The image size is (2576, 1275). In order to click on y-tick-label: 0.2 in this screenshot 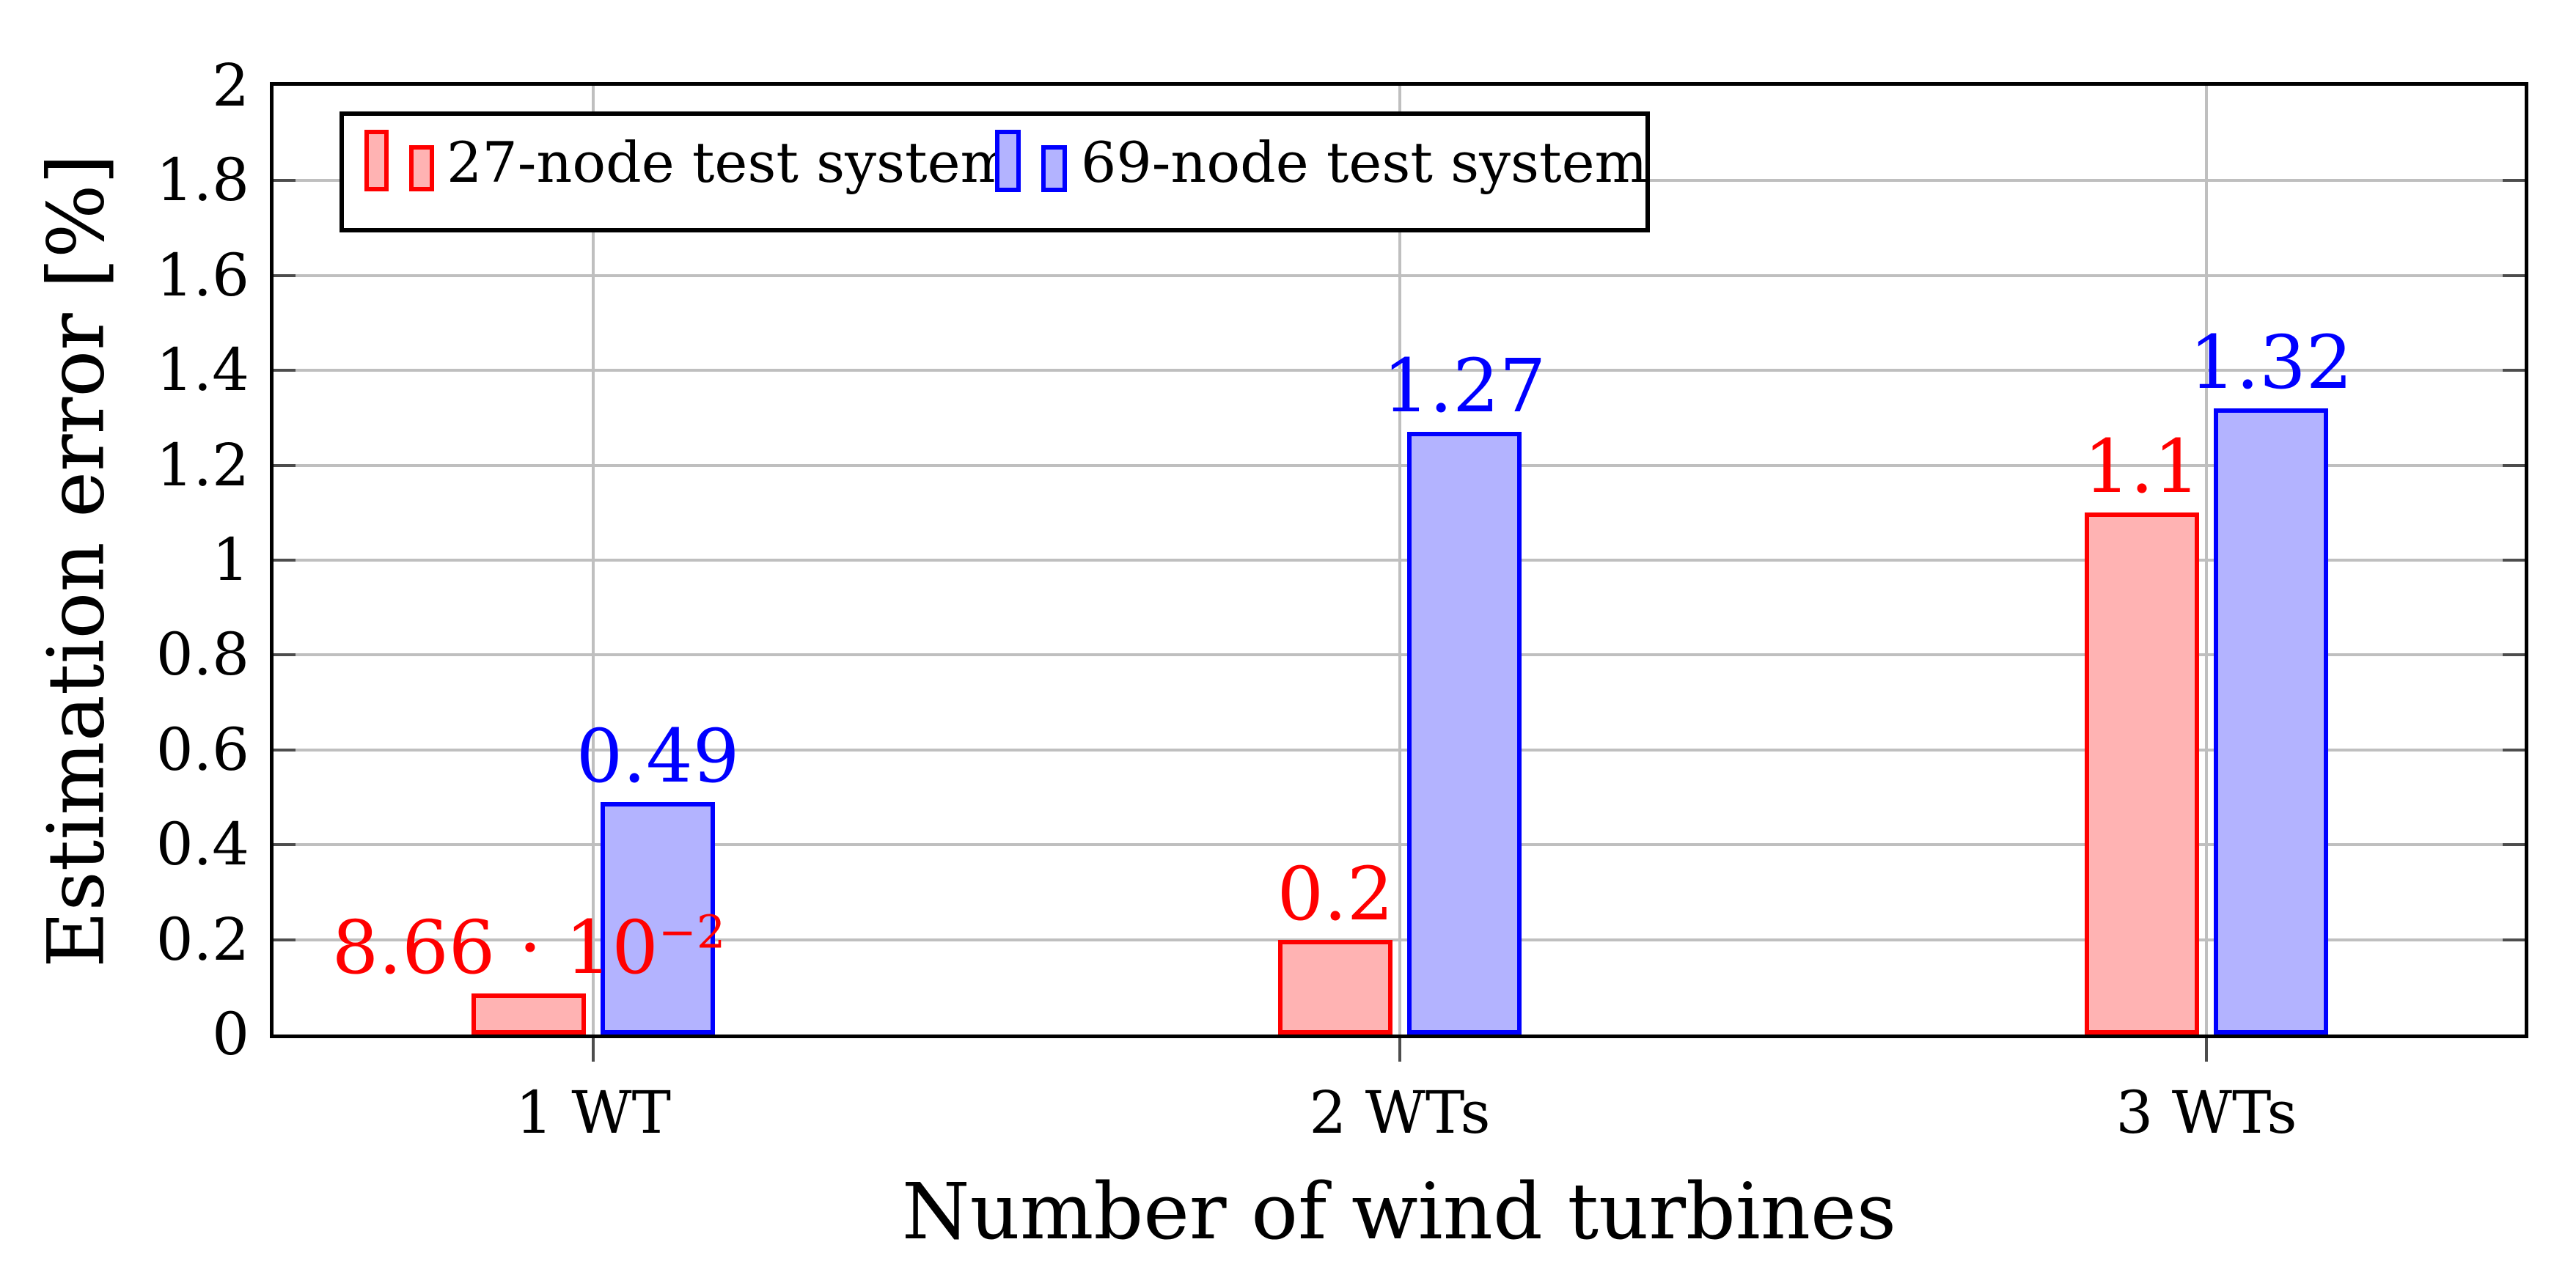, I will do `click(202, 940)`.